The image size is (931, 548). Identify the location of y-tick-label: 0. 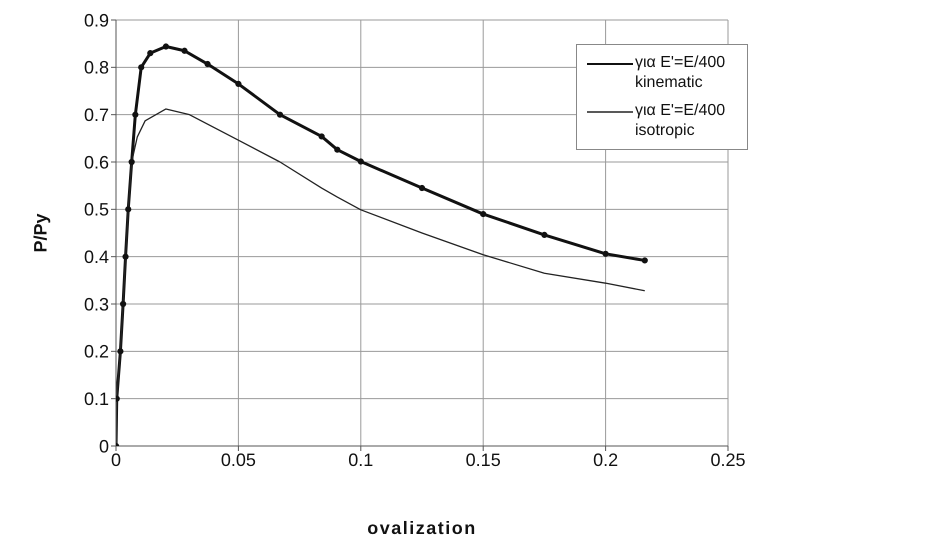
(103, 446).